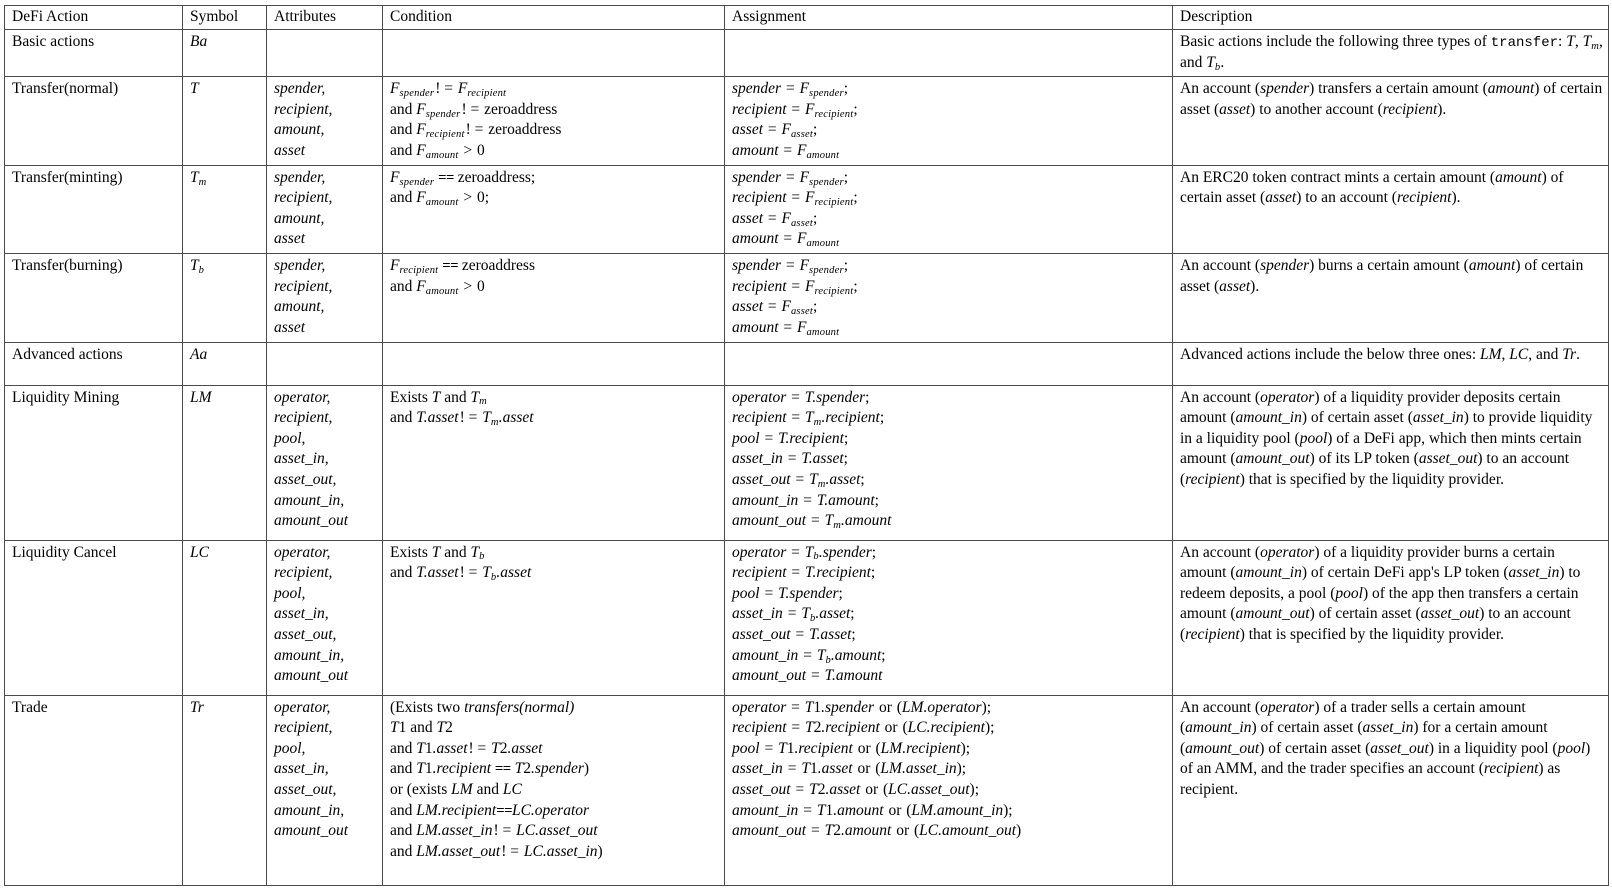 The height and width of the screenshot is (894, 1612). What do you see at coordinates (456, 789) in the screenshot?
I see `condition-line: or (exists LM and LC` at bounding box center [456, 789].